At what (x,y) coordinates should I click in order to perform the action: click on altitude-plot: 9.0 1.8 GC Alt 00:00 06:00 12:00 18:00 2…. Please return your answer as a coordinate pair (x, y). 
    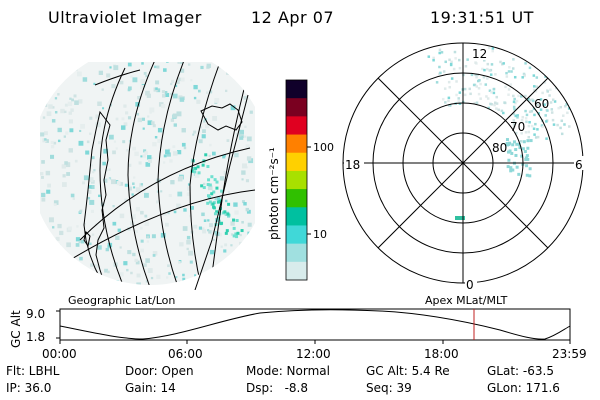
    Looking at the image, I should click on (298, 334).